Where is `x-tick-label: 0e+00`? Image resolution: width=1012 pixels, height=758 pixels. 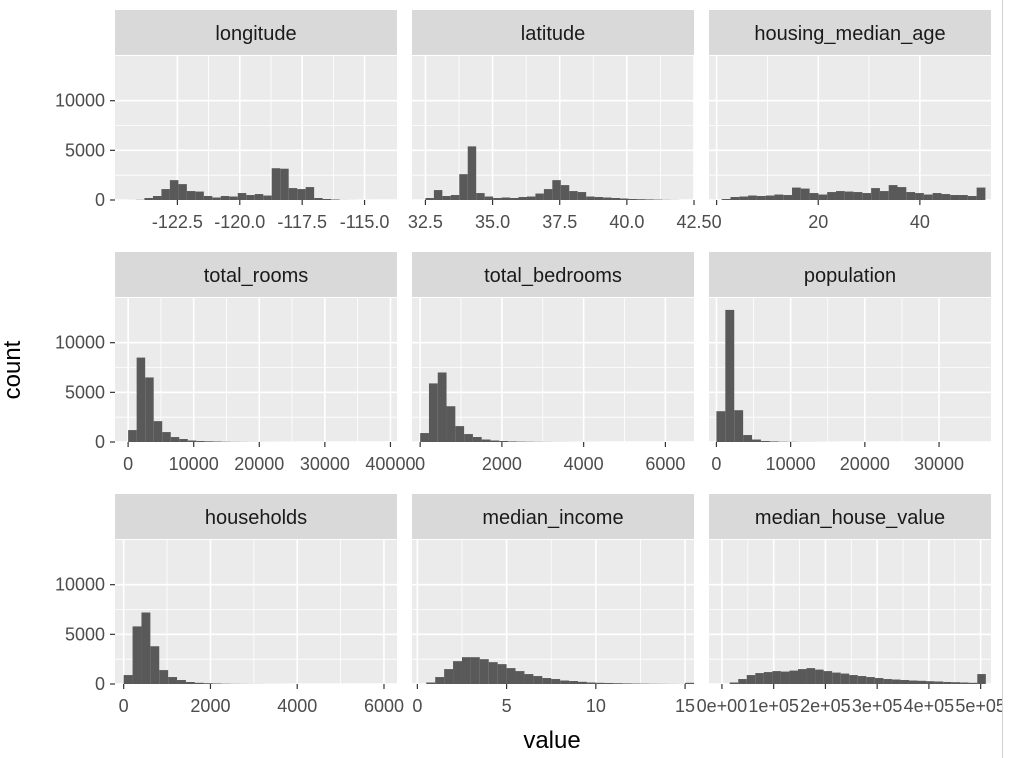 x-tick-label: 0e+00 is located at coordinates (722, 706).